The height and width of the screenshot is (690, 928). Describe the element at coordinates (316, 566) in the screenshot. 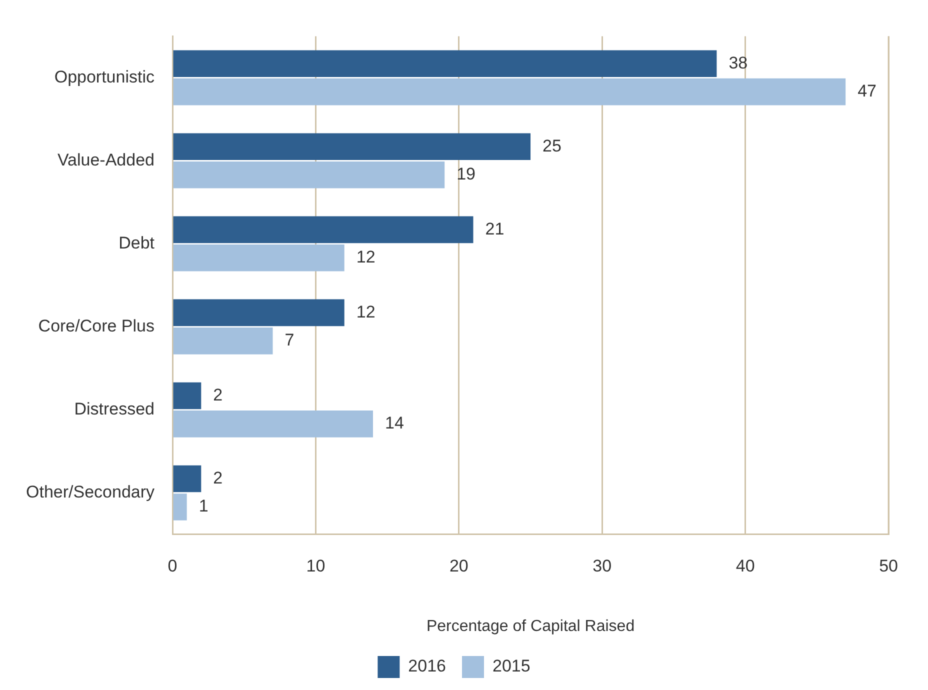

I see `x-tick-label: 10` at that location.